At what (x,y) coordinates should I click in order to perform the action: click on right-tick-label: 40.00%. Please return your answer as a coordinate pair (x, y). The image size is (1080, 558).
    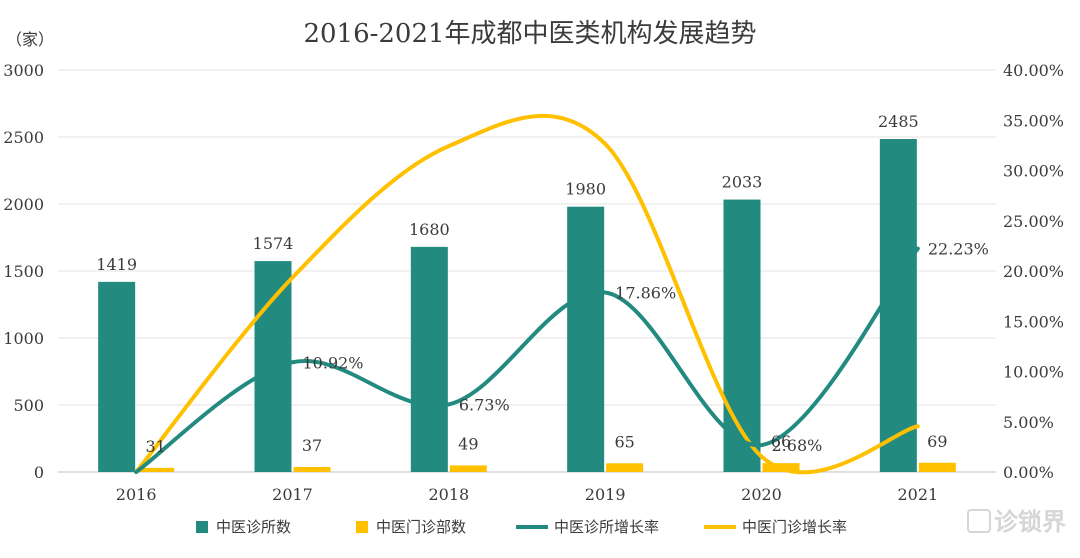
    Looking at the image, I should click on (1033, 70).